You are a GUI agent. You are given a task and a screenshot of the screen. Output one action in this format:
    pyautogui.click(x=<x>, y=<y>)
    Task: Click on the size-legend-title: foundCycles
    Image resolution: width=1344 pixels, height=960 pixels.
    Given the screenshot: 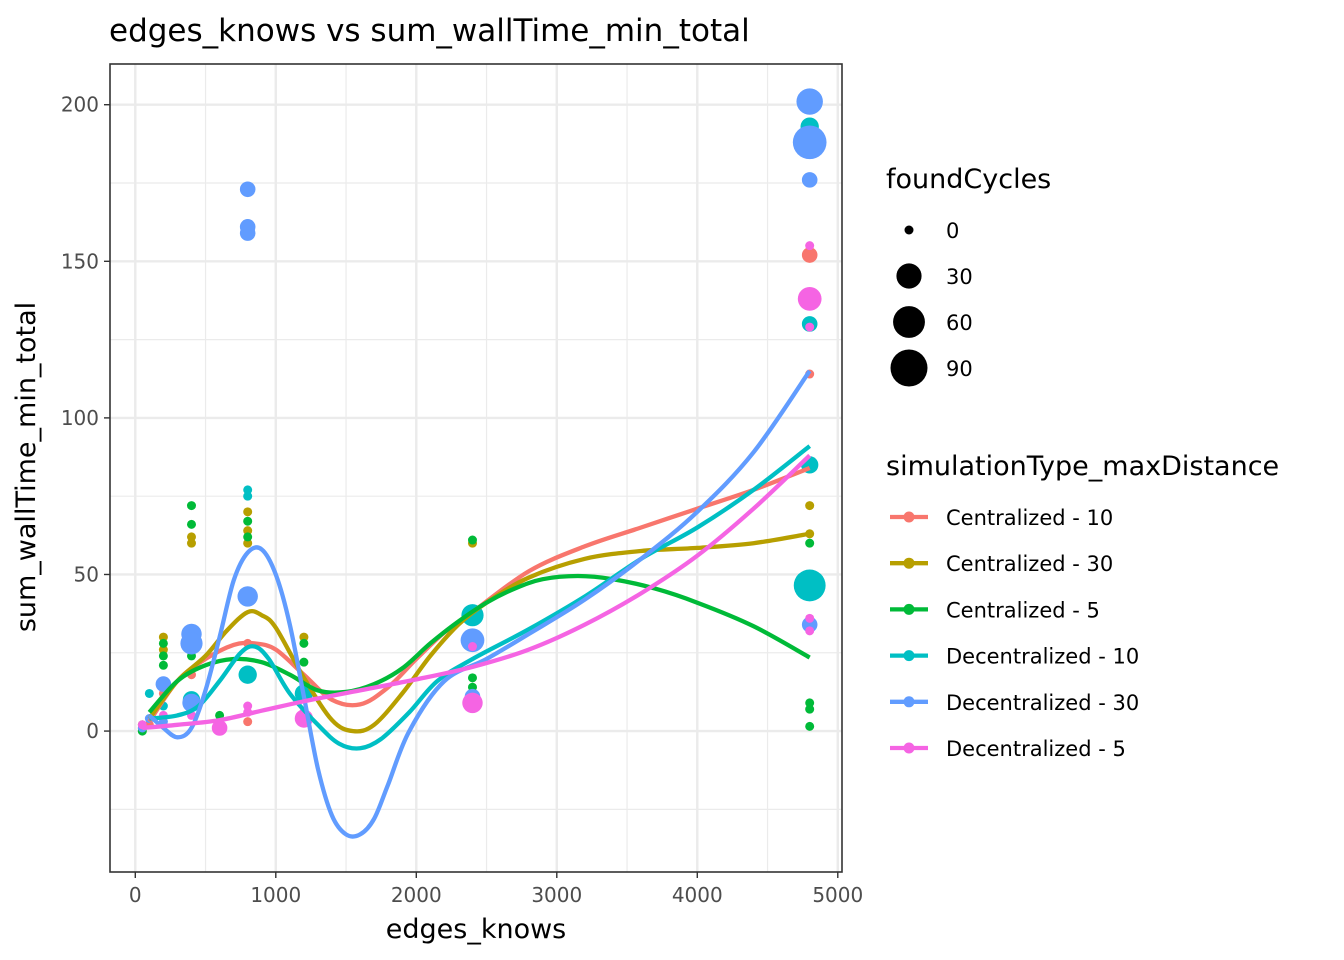 What is the action you would take?
    pyautogui.click(x=968, y=179)
    